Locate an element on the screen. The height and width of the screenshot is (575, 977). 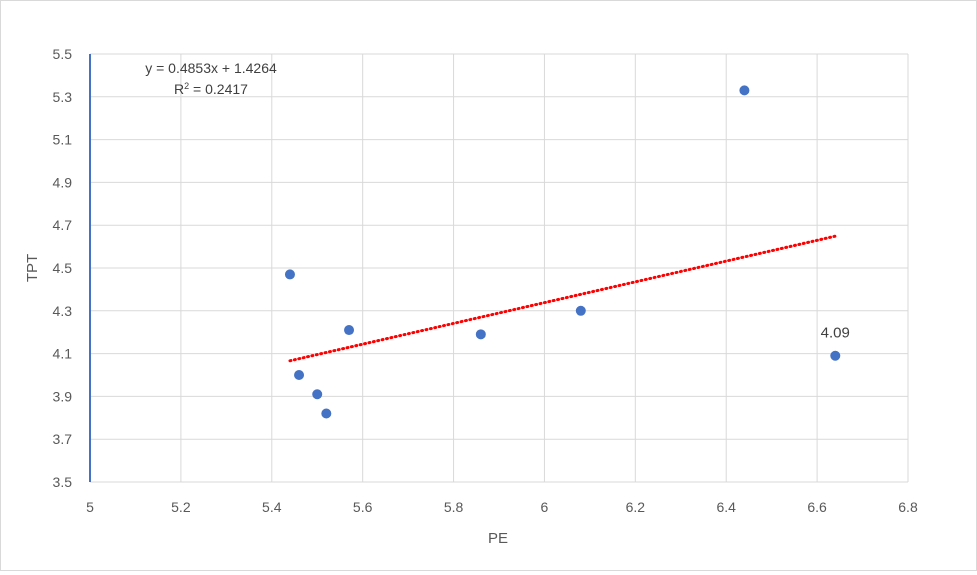
data-labels: 4.09 is located at coordinates (835, 333).